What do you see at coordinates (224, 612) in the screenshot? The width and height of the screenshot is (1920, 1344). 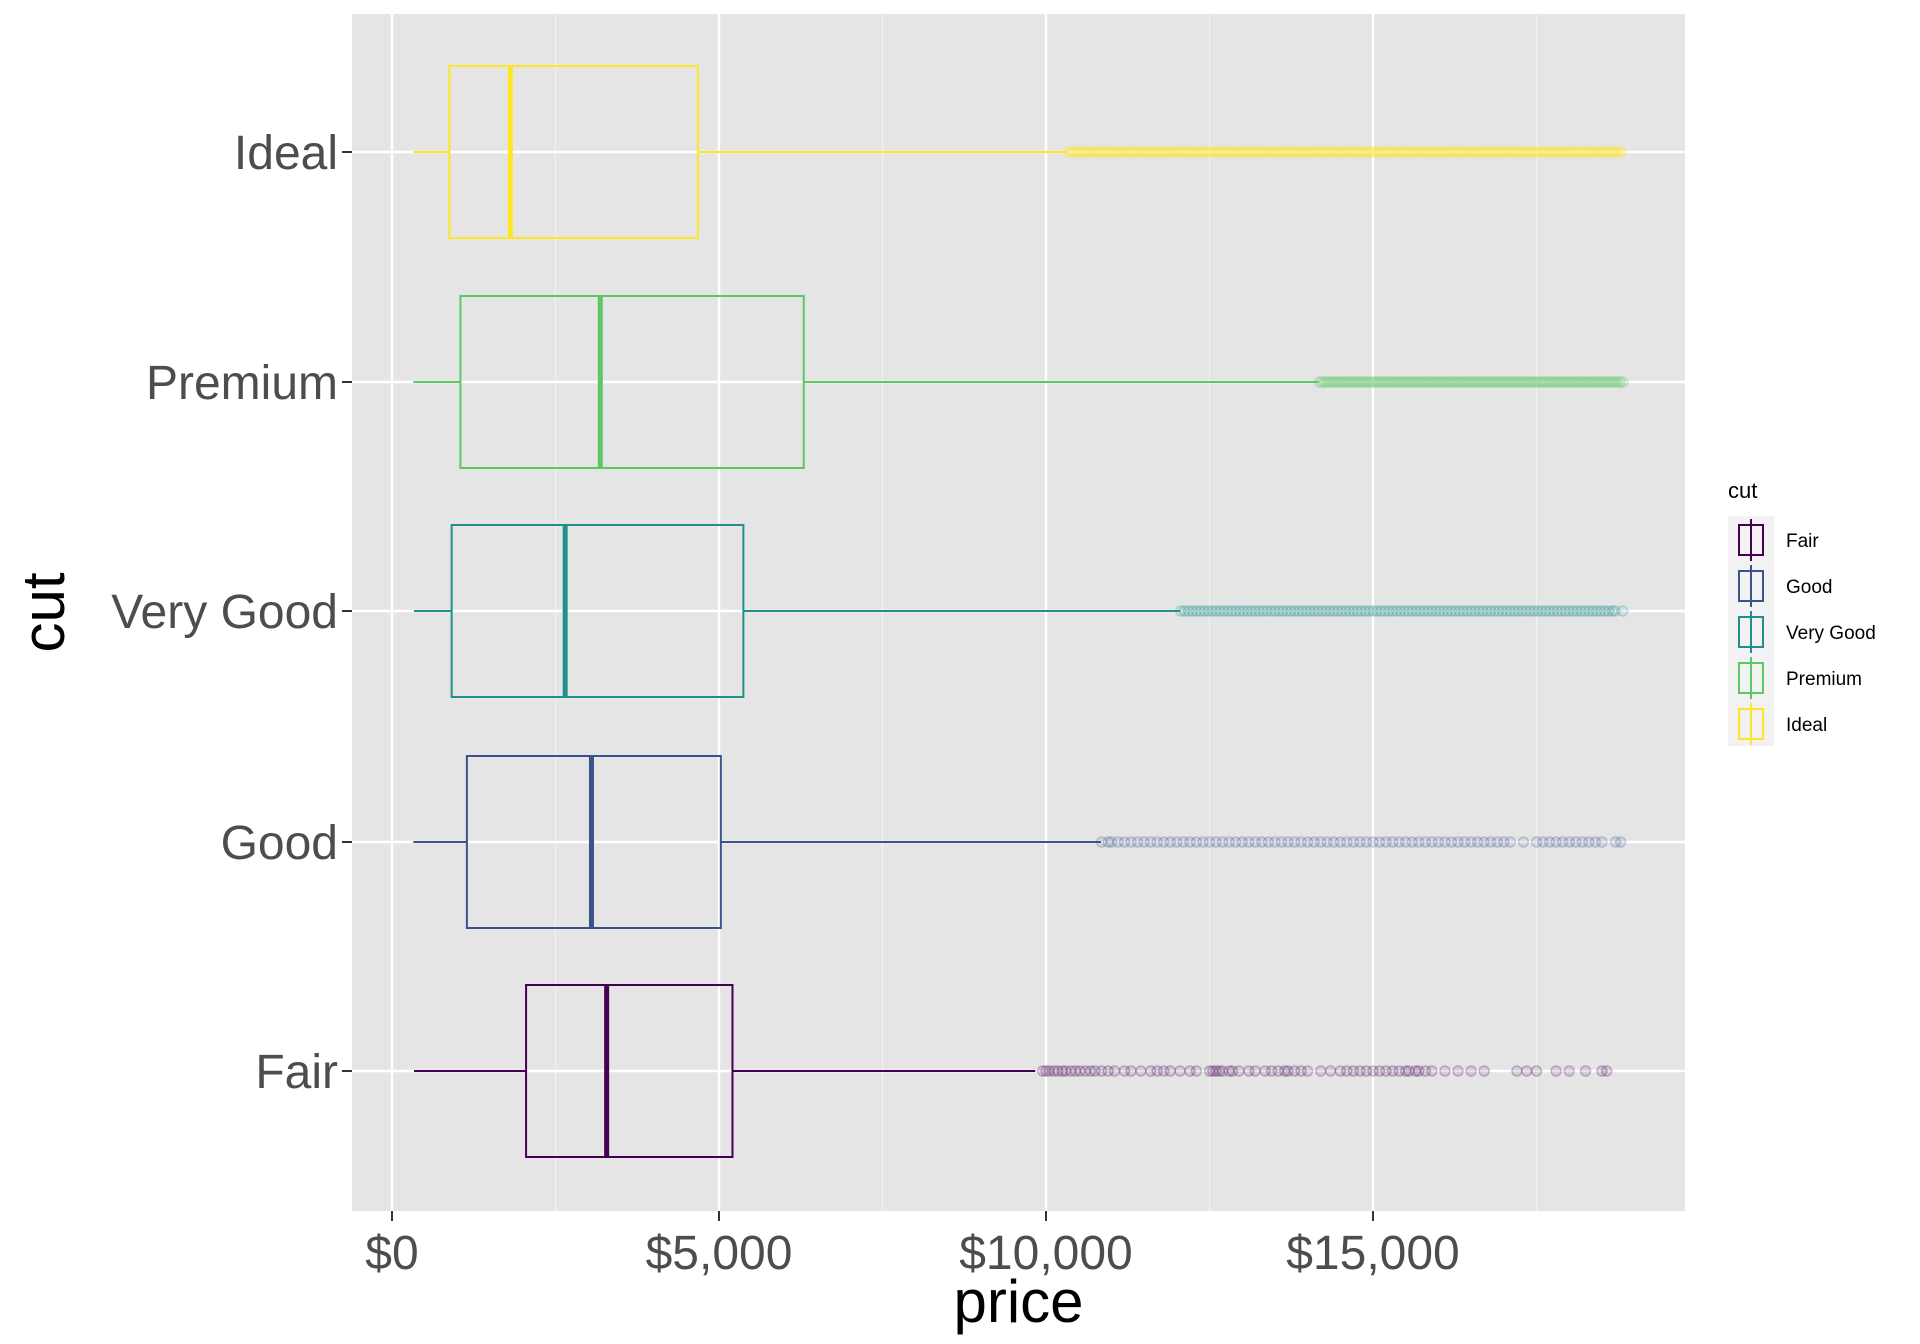 I see `y-tick-label: Very Good` at bounding box center [224, 612].